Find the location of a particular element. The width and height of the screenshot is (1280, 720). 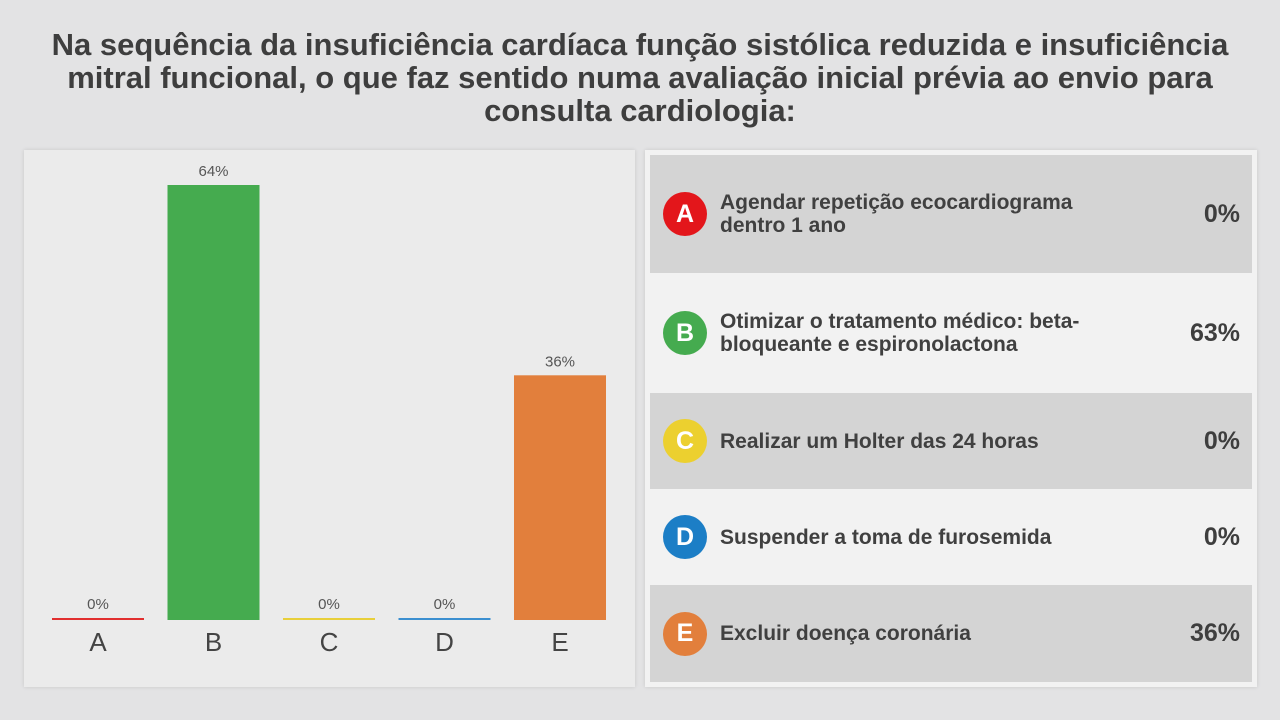

option-e-text: Excluir doença coronária is located at coordinates (845, 633).